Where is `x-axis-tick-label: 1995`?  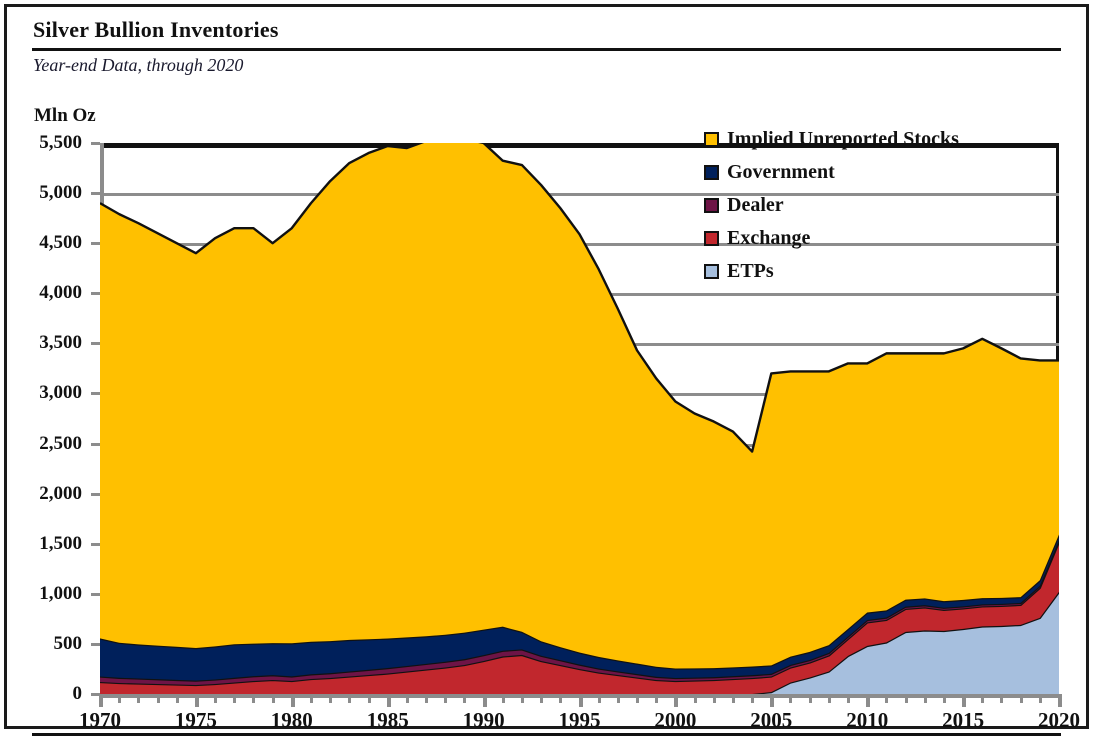 x-axis-tick-label: 1995 is located at coordinates (579, 720).